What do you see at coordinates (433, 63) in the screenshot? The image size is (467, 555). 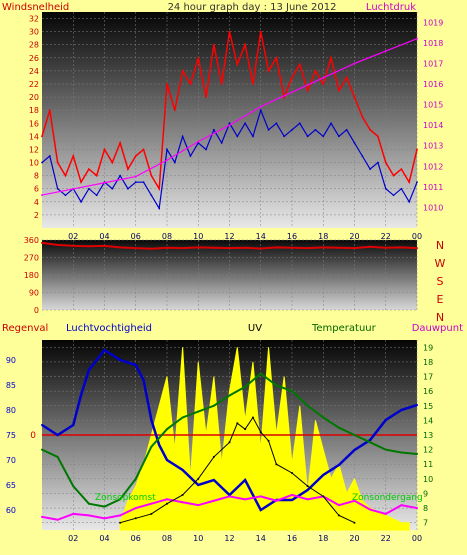 I see `y-right-tick: 1017` at bounding box center [433, 63].